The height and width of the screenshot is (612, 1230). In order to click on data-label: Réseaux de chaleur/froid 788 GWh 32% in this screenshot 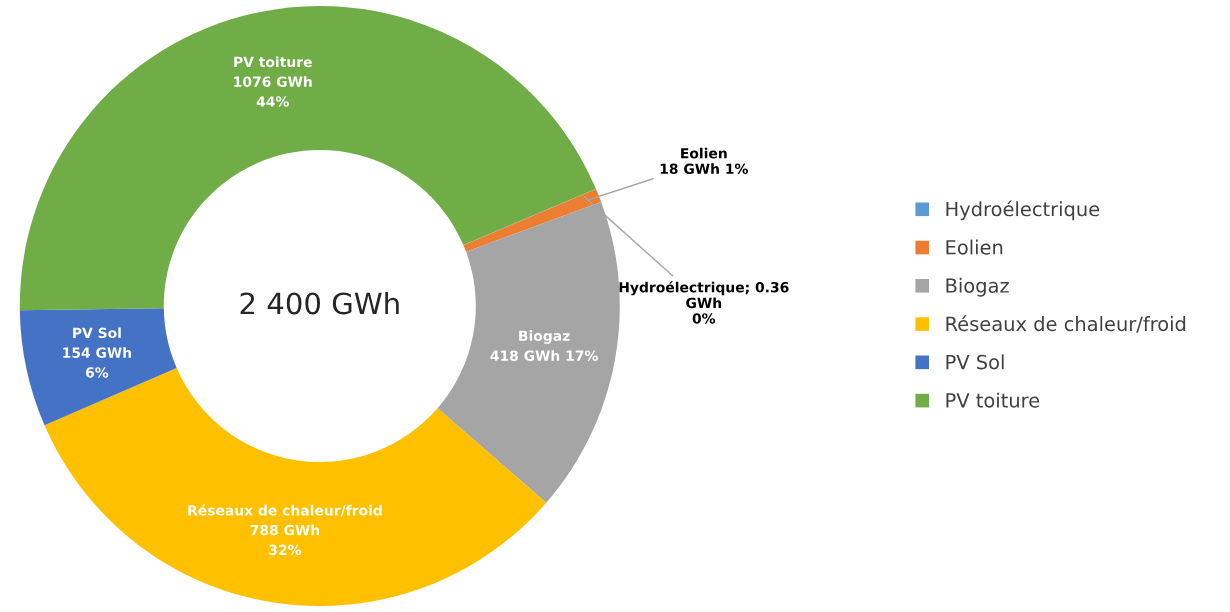, I will do `click(285, 530)`.